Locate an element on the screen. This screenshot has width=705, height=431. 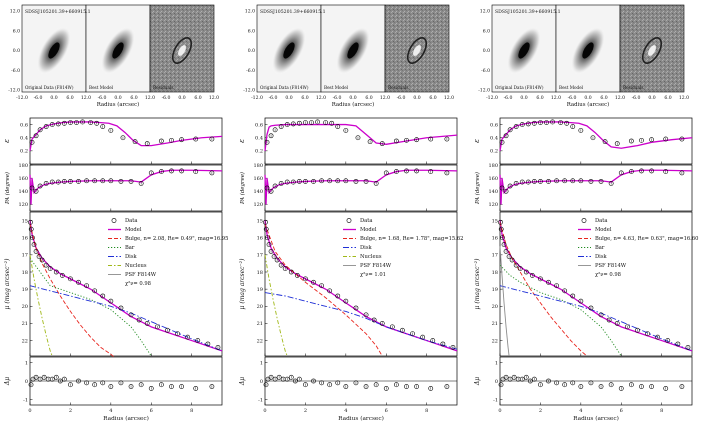
mu-psf-line is located at coordinates (504, 301).